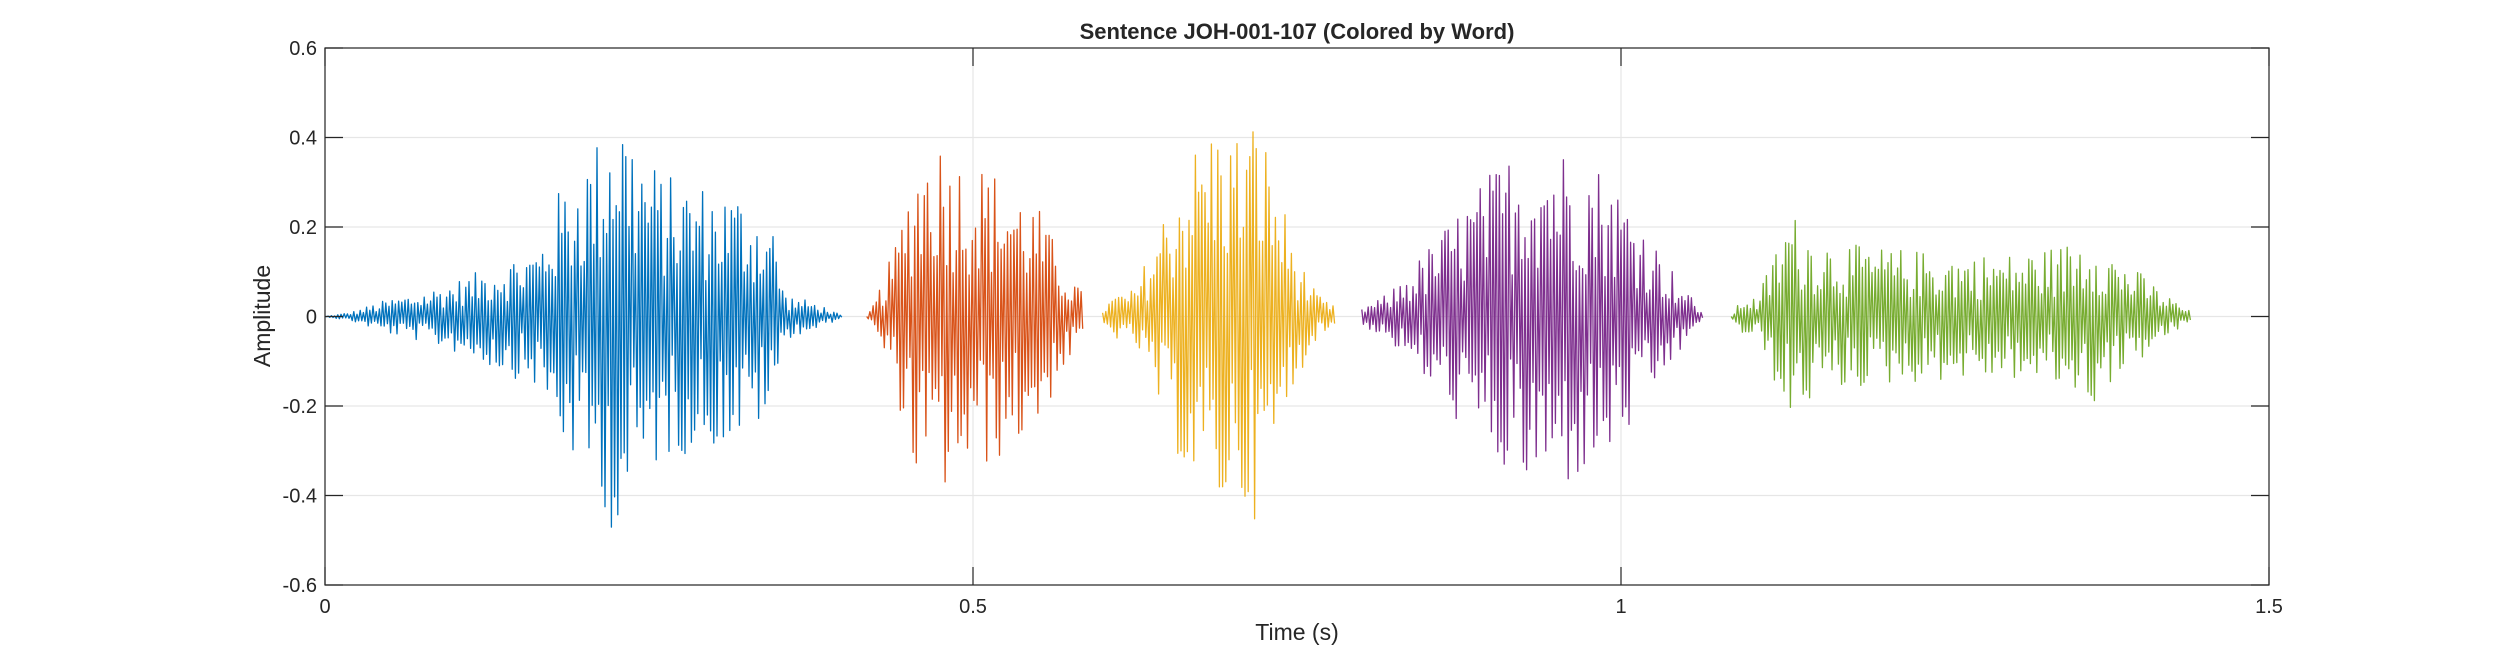  What do you see at coordinates (300, 497) in the screenshot?
I see `y-tick-label: -0.4` at bounding box center [300, 497].